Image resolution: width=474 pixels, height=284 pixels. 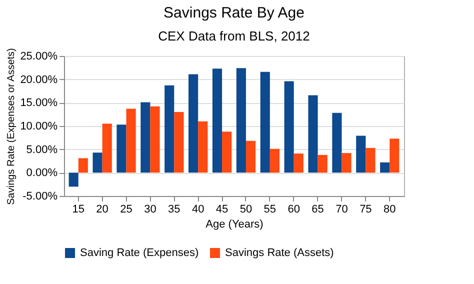 I want to click on y-tick-label: 15.00%, so click(x=39, y=103).